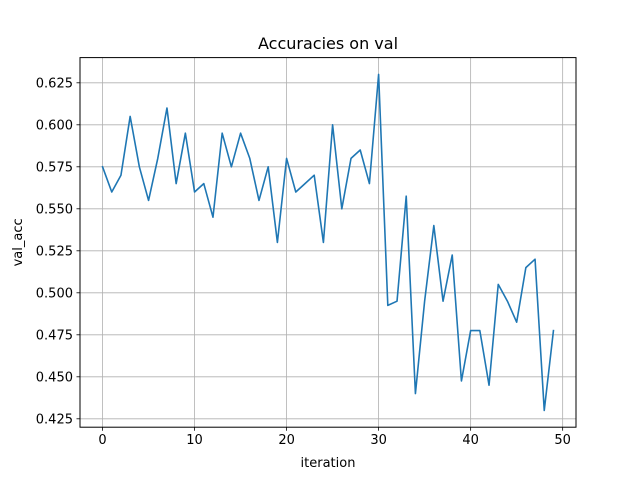 This screenshot has height=484, width=640. What do you see at coordinates (54, 377) in the screenshot?
I see `y-tick-label: 0.450` at bounding box center [54, 377].